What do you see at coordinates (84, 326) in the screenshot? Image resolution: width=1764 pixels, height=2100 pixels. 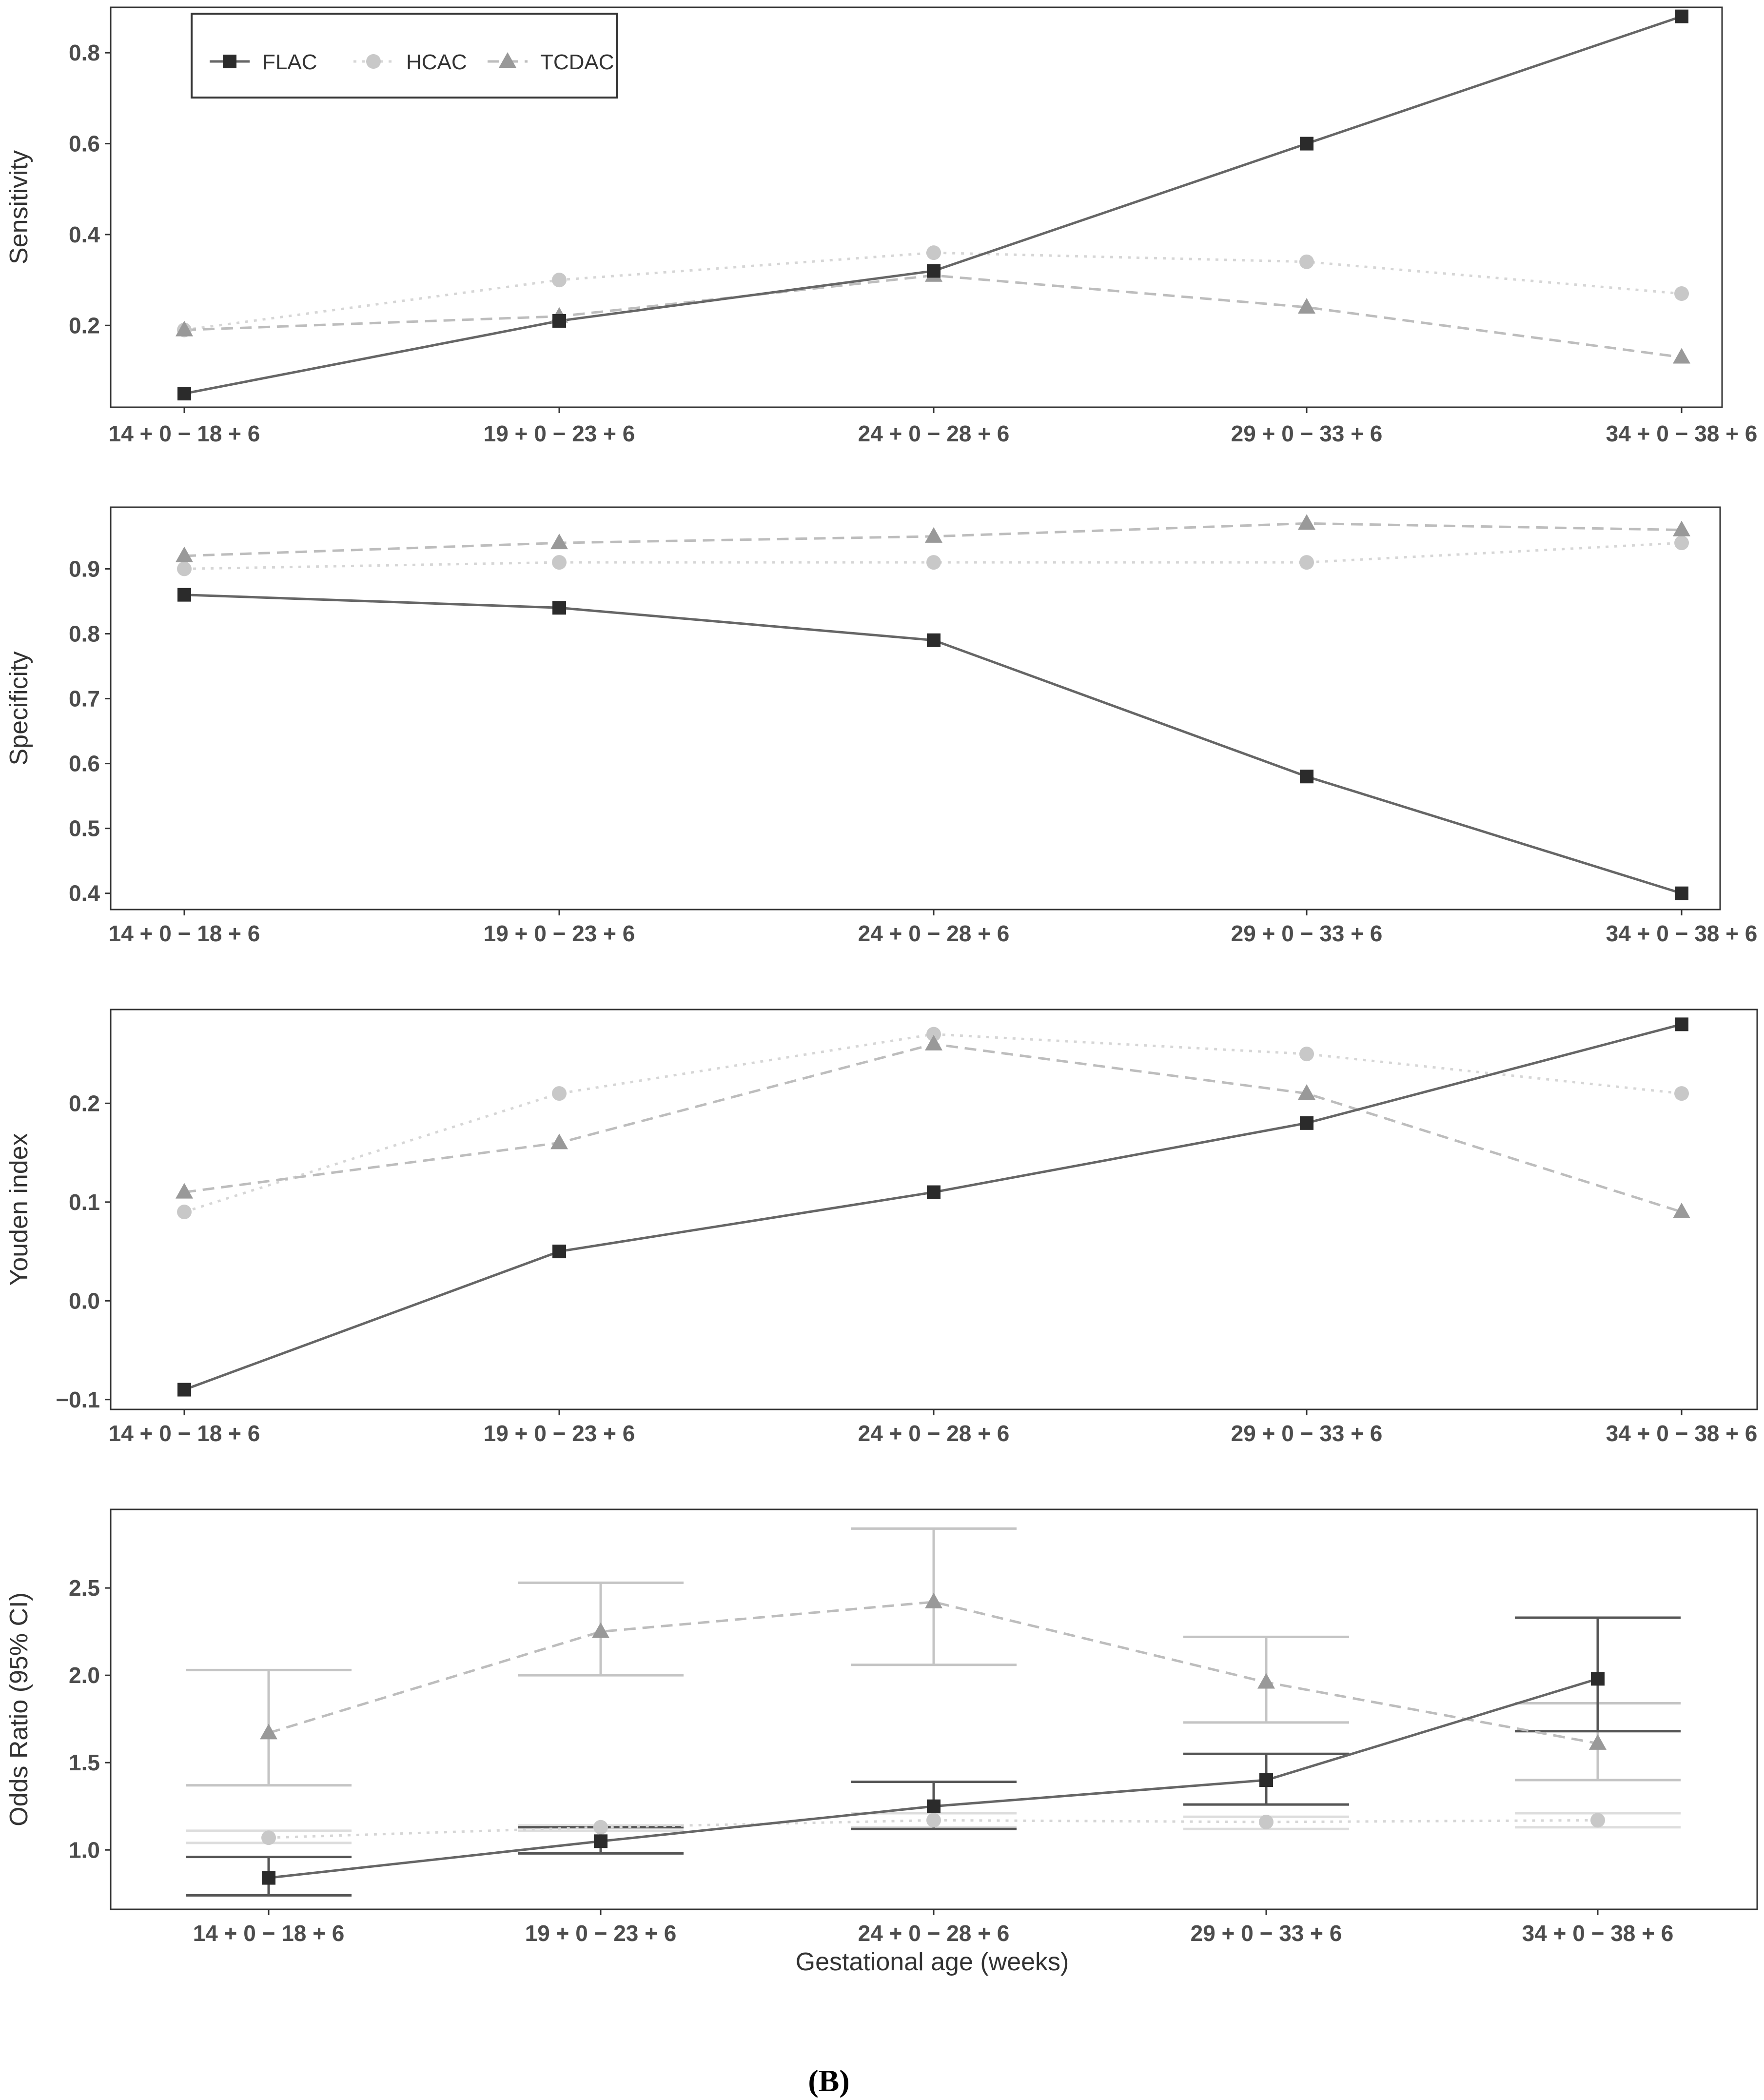 I see `y-tick-label: 0.2` at bounding box center [84, 326].